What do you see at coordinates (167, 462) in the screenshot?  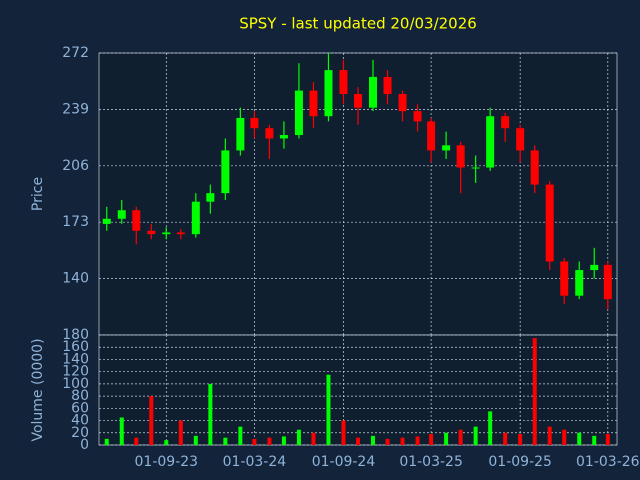 I see `x-tick-label: 01-09-23` at bounding box center [167, 462].